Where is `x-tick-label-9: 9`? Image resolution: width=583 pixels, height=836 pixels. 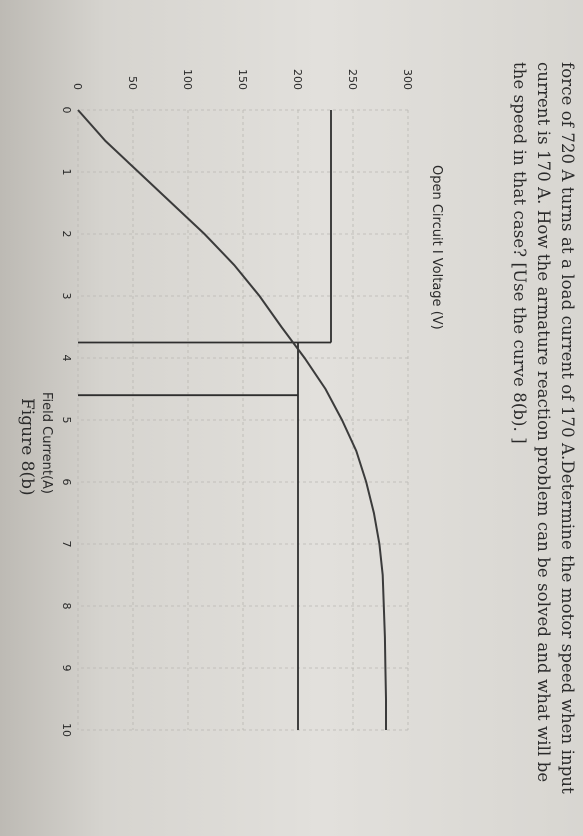
x-tick-label-9: 9 is located at coordinates (66, 668).